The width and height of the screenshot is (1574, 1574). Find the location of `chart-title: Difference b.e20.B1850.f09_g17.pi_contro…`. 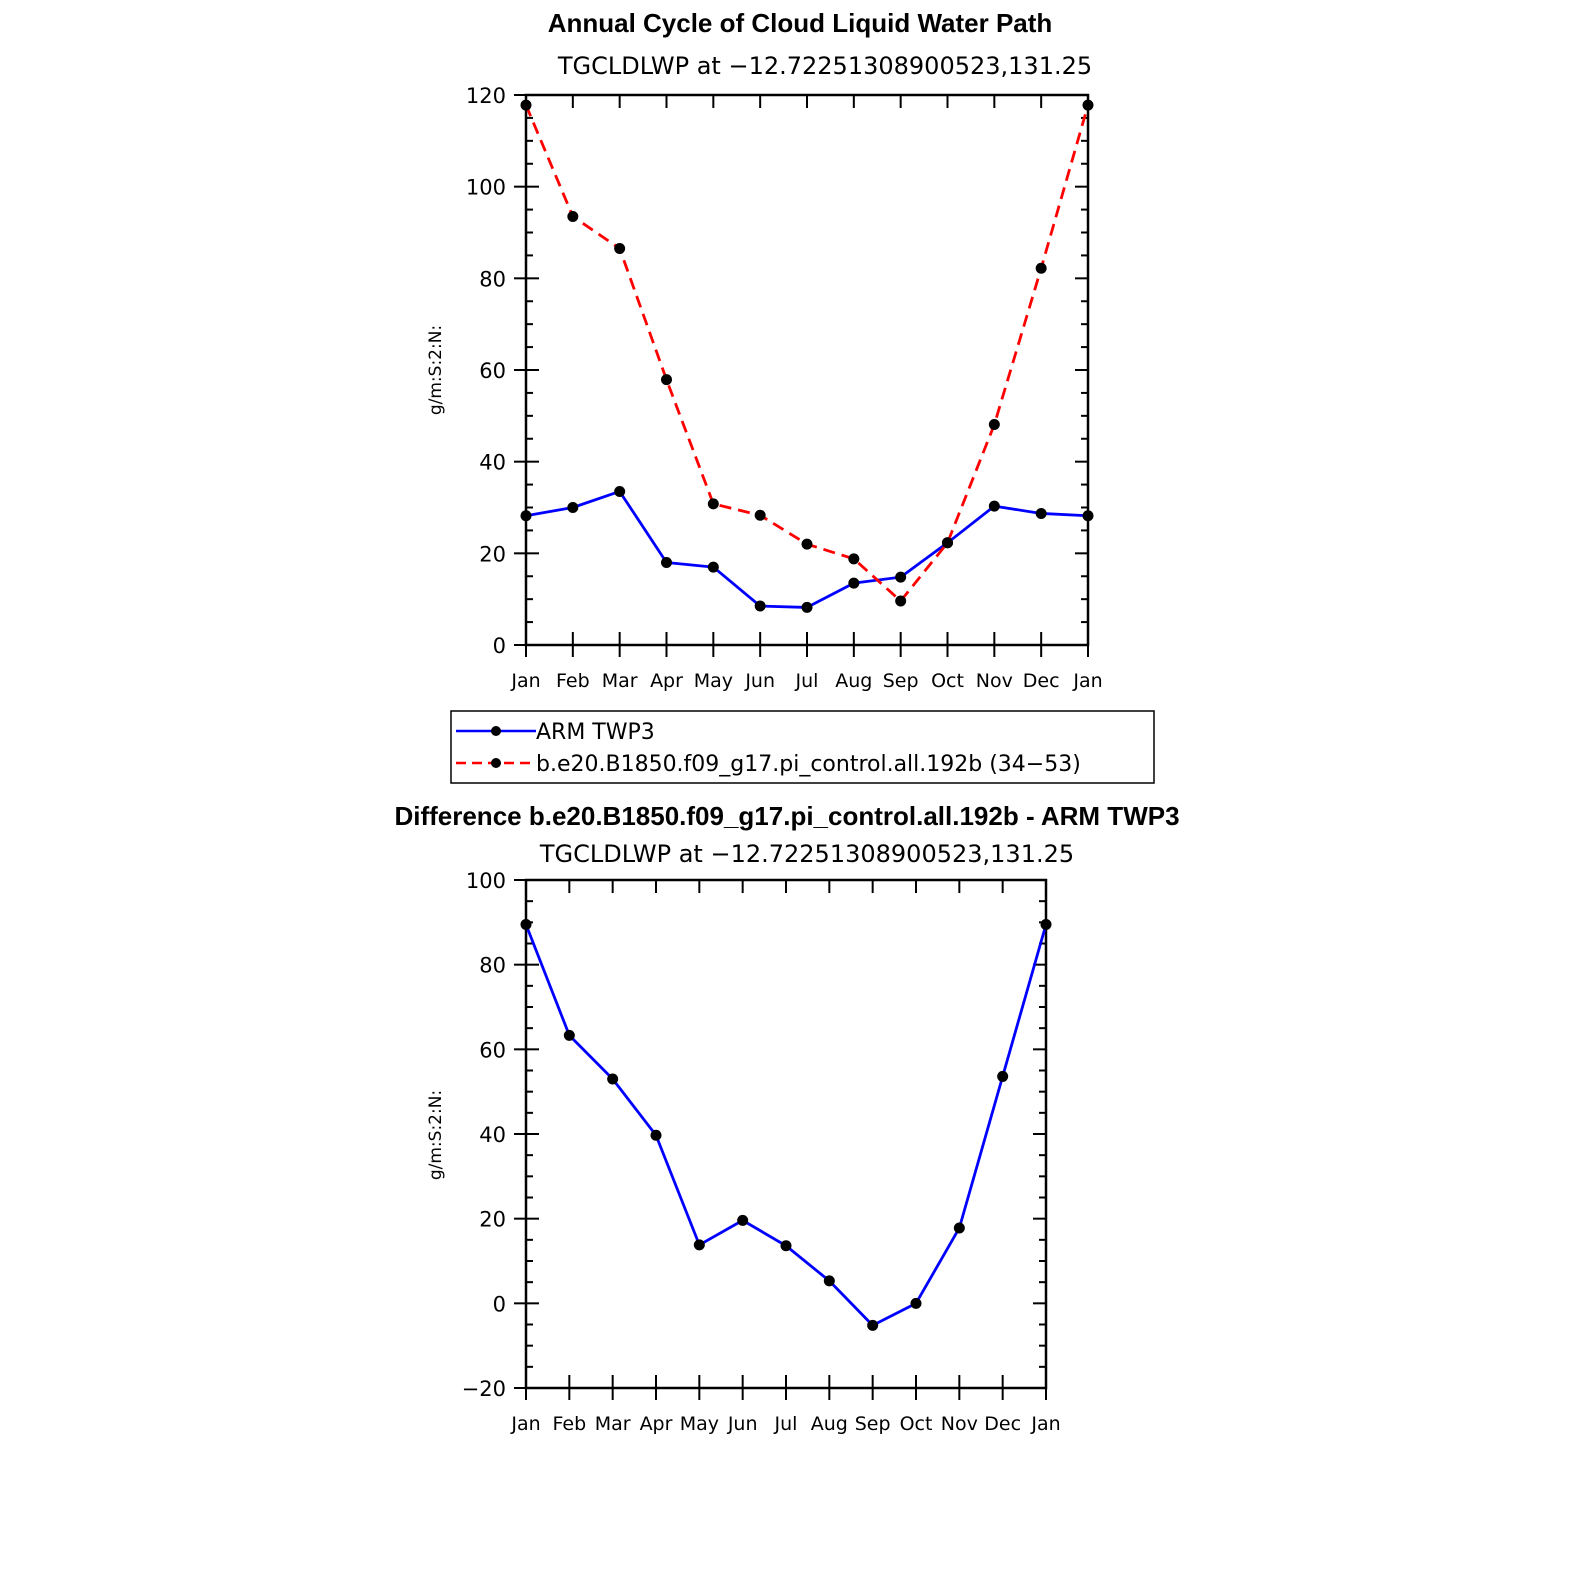

chart-title: Difference b.e20.B1850.f09_g17.pi_contro… is located at coordinates (786, 816).